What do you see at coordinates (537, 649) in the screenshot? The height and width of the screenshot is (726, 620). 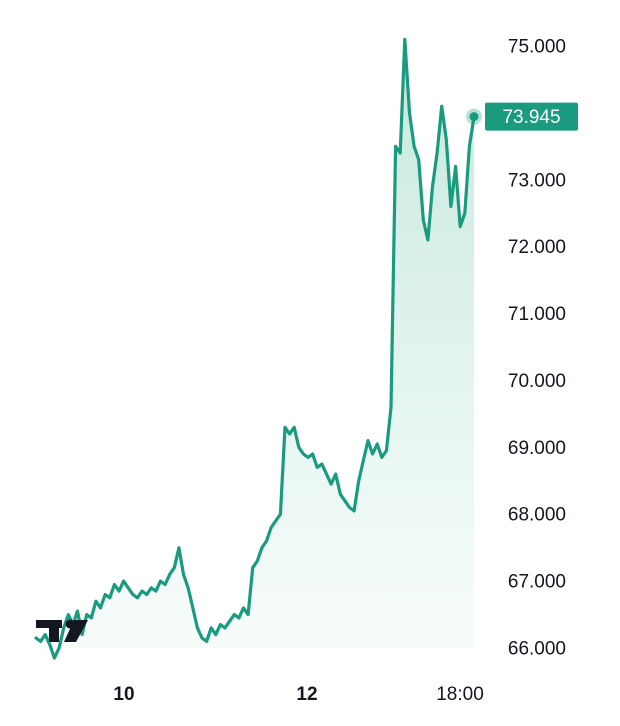 I see `y-tick-label: 66.000` at bounding box center [537, 649].